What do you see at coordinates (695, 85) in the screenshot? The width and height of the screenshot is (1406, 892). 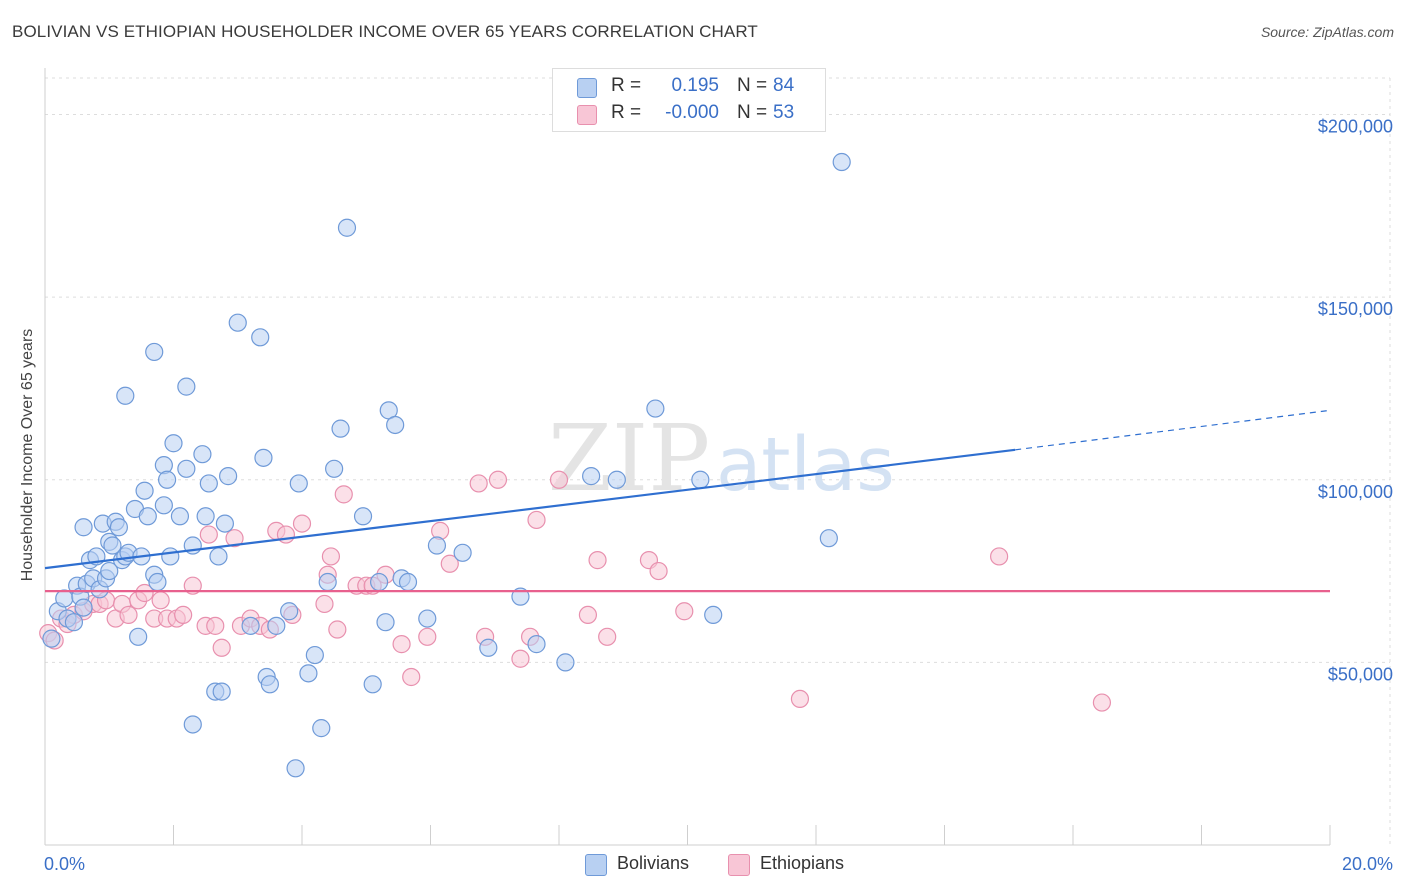 I see `r-value: 0.195` at bounding box center [695, 85].